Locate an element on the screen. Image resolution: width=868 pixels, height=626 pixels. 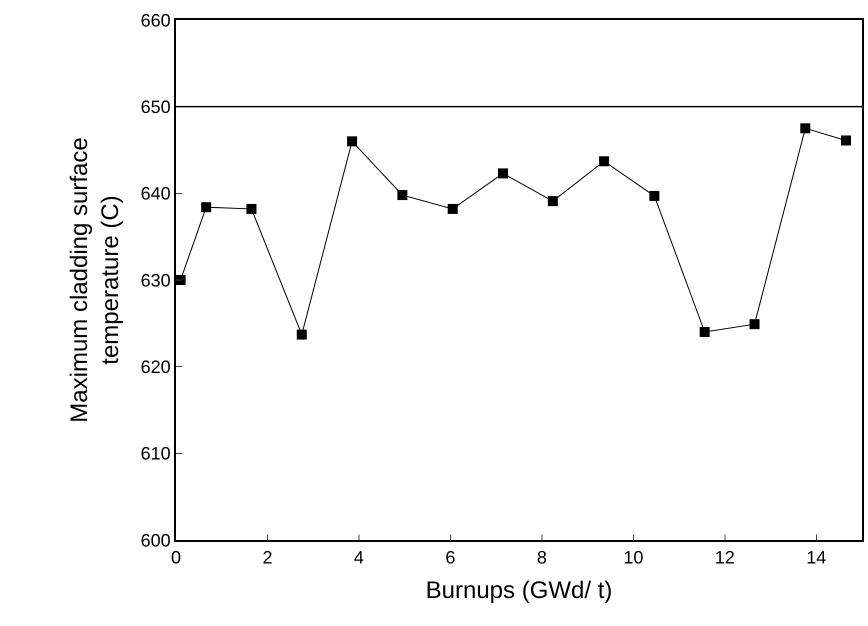
y-tick-label: 620 is located at coordinates (155, 366).